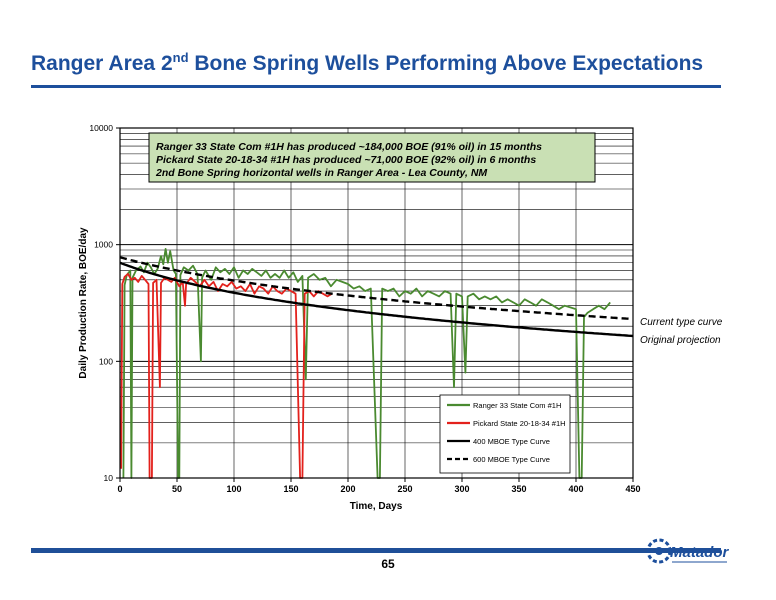  What do you see at coordinates (101, 128) in the screenshot?
I see `y-tick-label: 10000` at bounding box center [101, 128].